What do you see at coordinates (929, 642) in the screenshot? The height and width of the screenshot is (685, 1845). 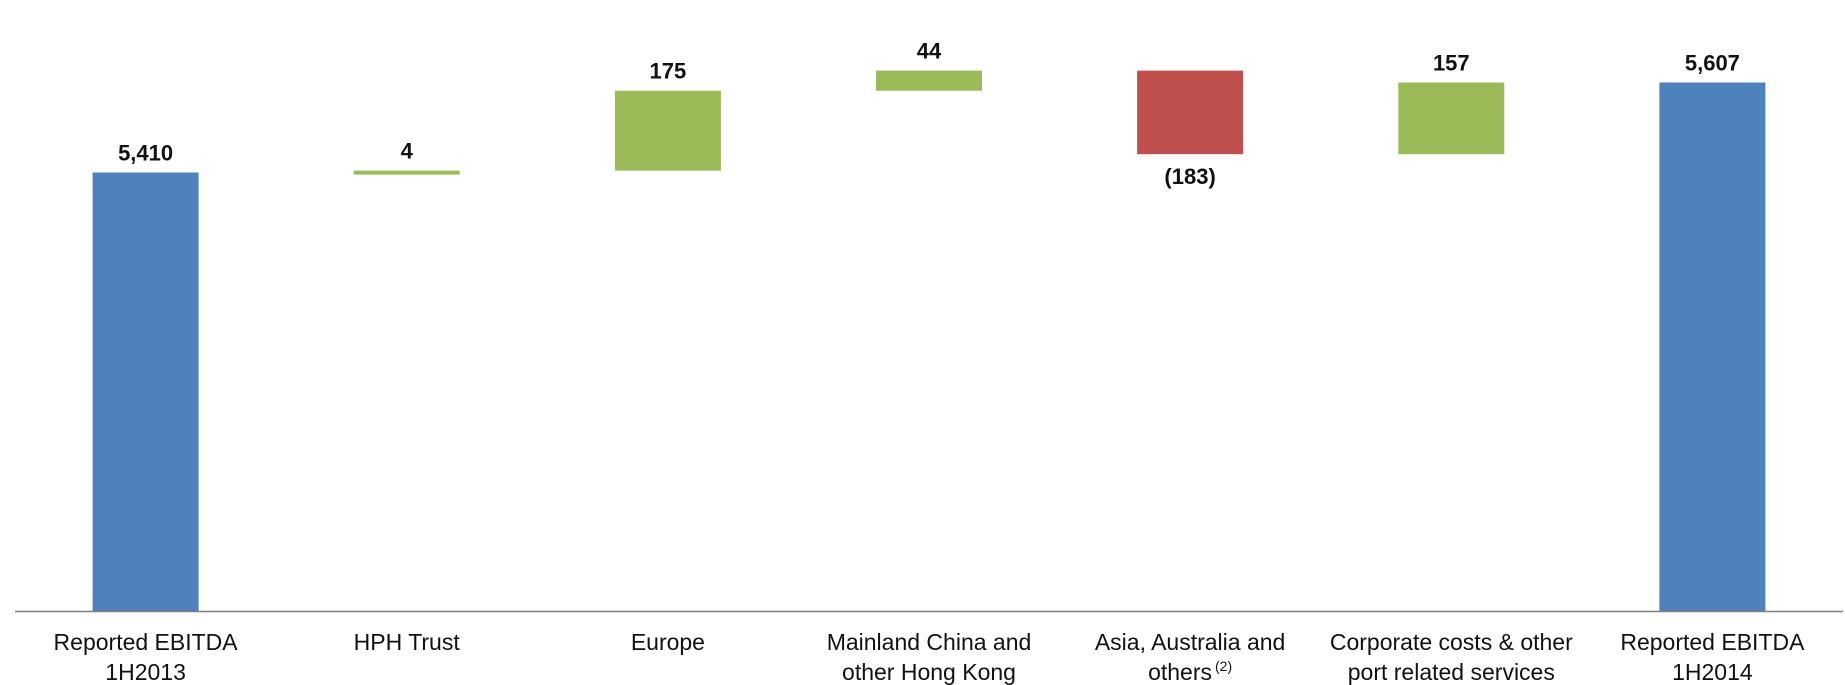 I see `category-label-3-line-0: Mainland China and` at bounding box center [929, 642].